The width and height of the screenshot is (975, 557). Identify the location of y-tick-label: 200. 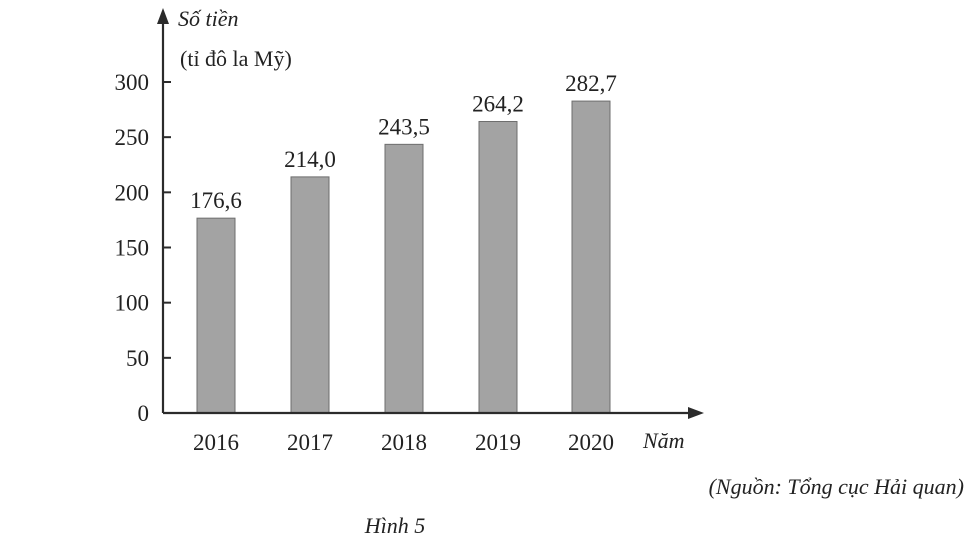
(132, 192).